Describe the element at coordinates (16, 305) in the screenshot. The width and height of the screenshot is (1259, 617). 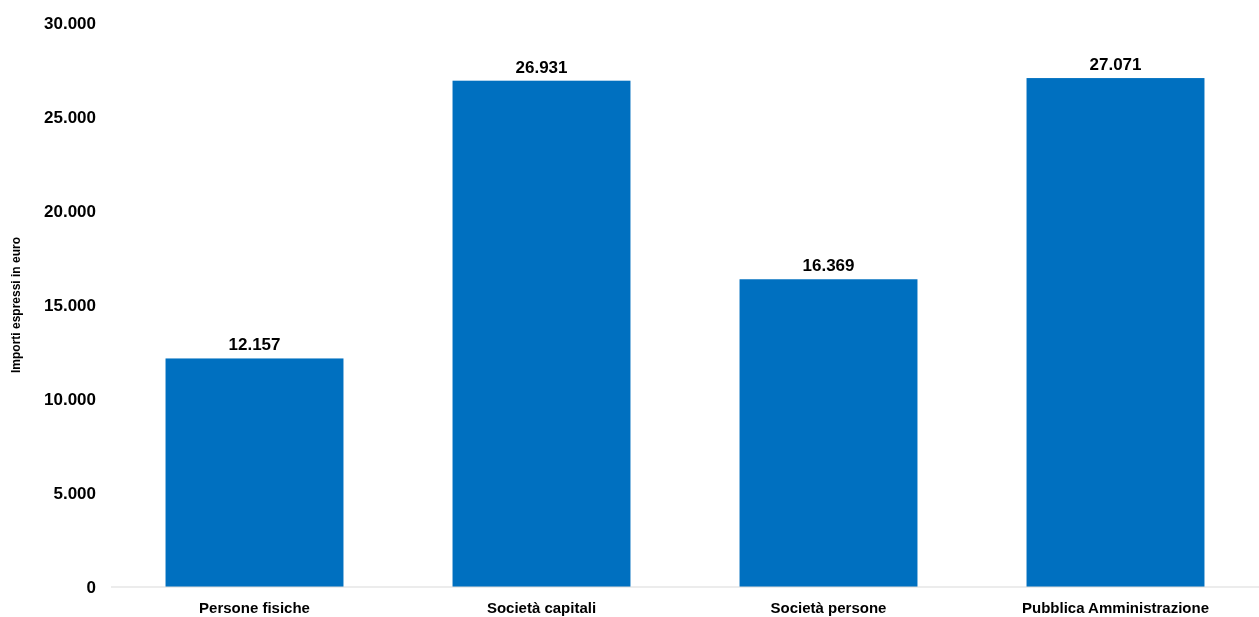
I see `y-axis-title: Importi espressi in euro` at that location.